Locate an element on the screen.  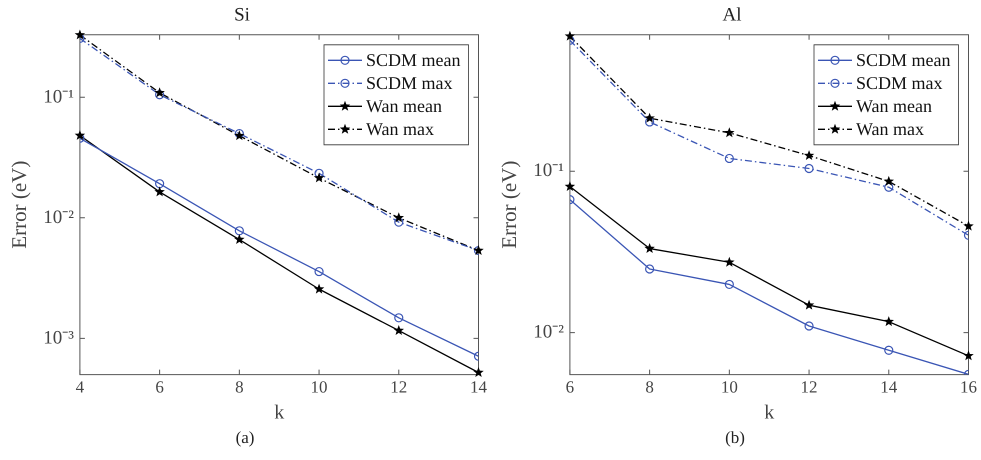
y-tick-label: 10⁻³ is located at coordinates (58, 337).